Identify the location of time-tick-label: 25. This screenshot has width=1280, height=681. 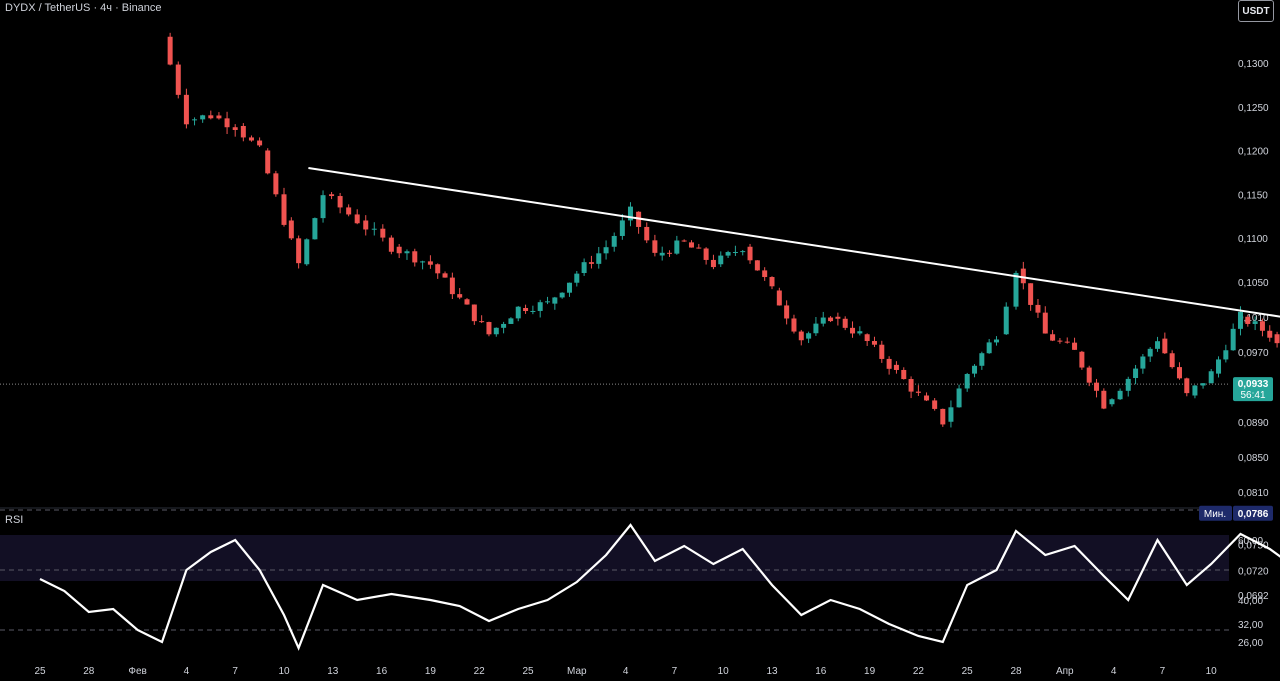
(40, 671).